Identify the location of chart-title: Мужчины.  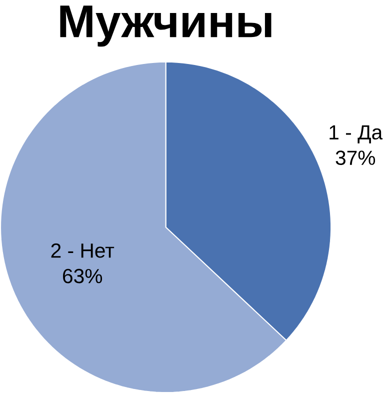
(166, 26).